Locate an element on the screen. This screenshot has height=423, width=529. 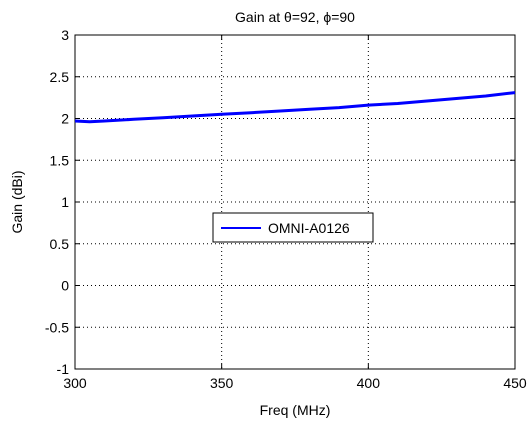
x-tick-label: 350 is located at coordinates (222, 383).